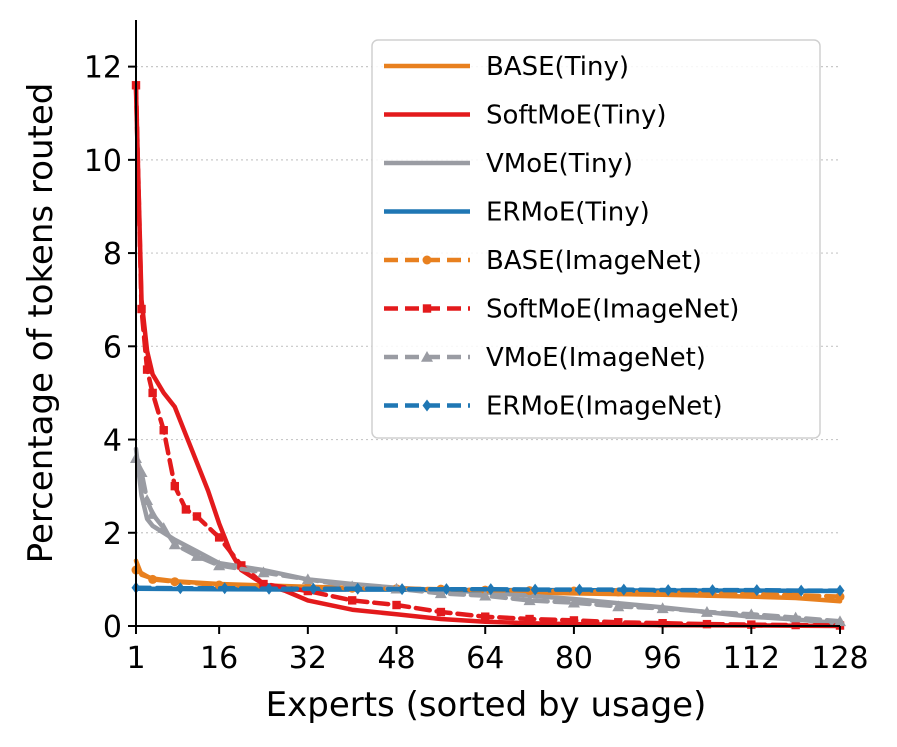 The height and width of the screenshot is (747, 897). Describe the element at coordinates (576, 116) in the screenshot. I see `legend-label: SoftMoE(Tiny)` at that location.